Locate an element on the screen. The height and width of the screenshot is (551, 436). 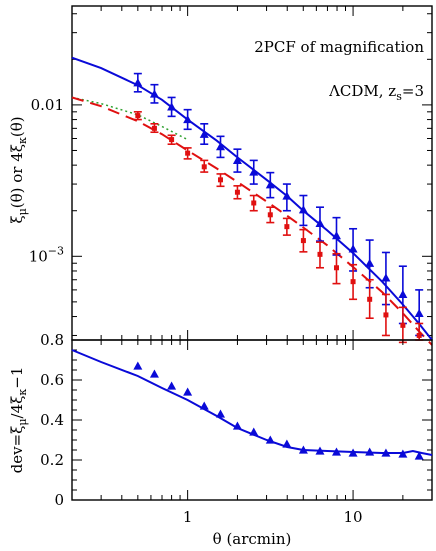
annotation-zs-val: =3 is located at coordinates (413, 91).